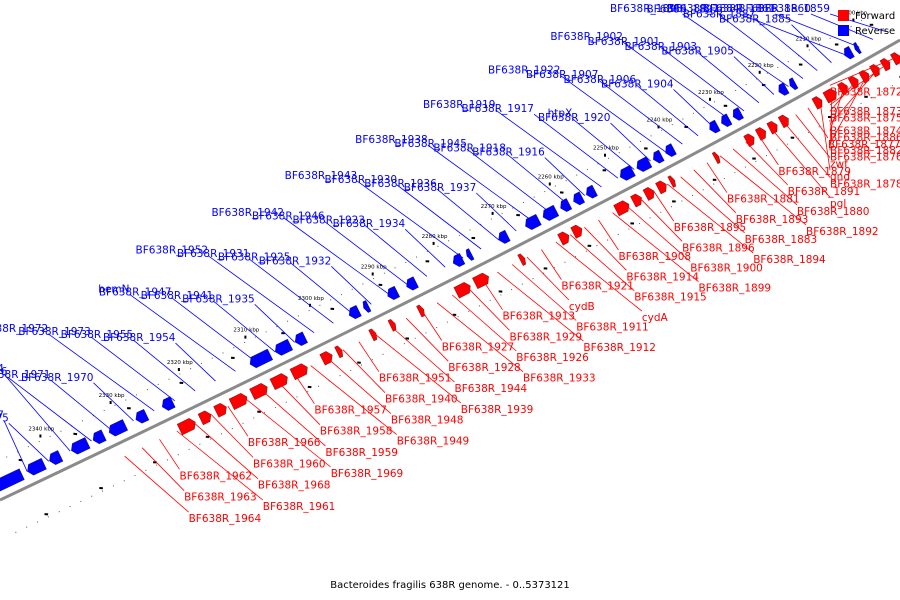  Describe the element at coordinates (726, 269) in the screenshot. I see `gene-label: BF638R_1900` at that location.